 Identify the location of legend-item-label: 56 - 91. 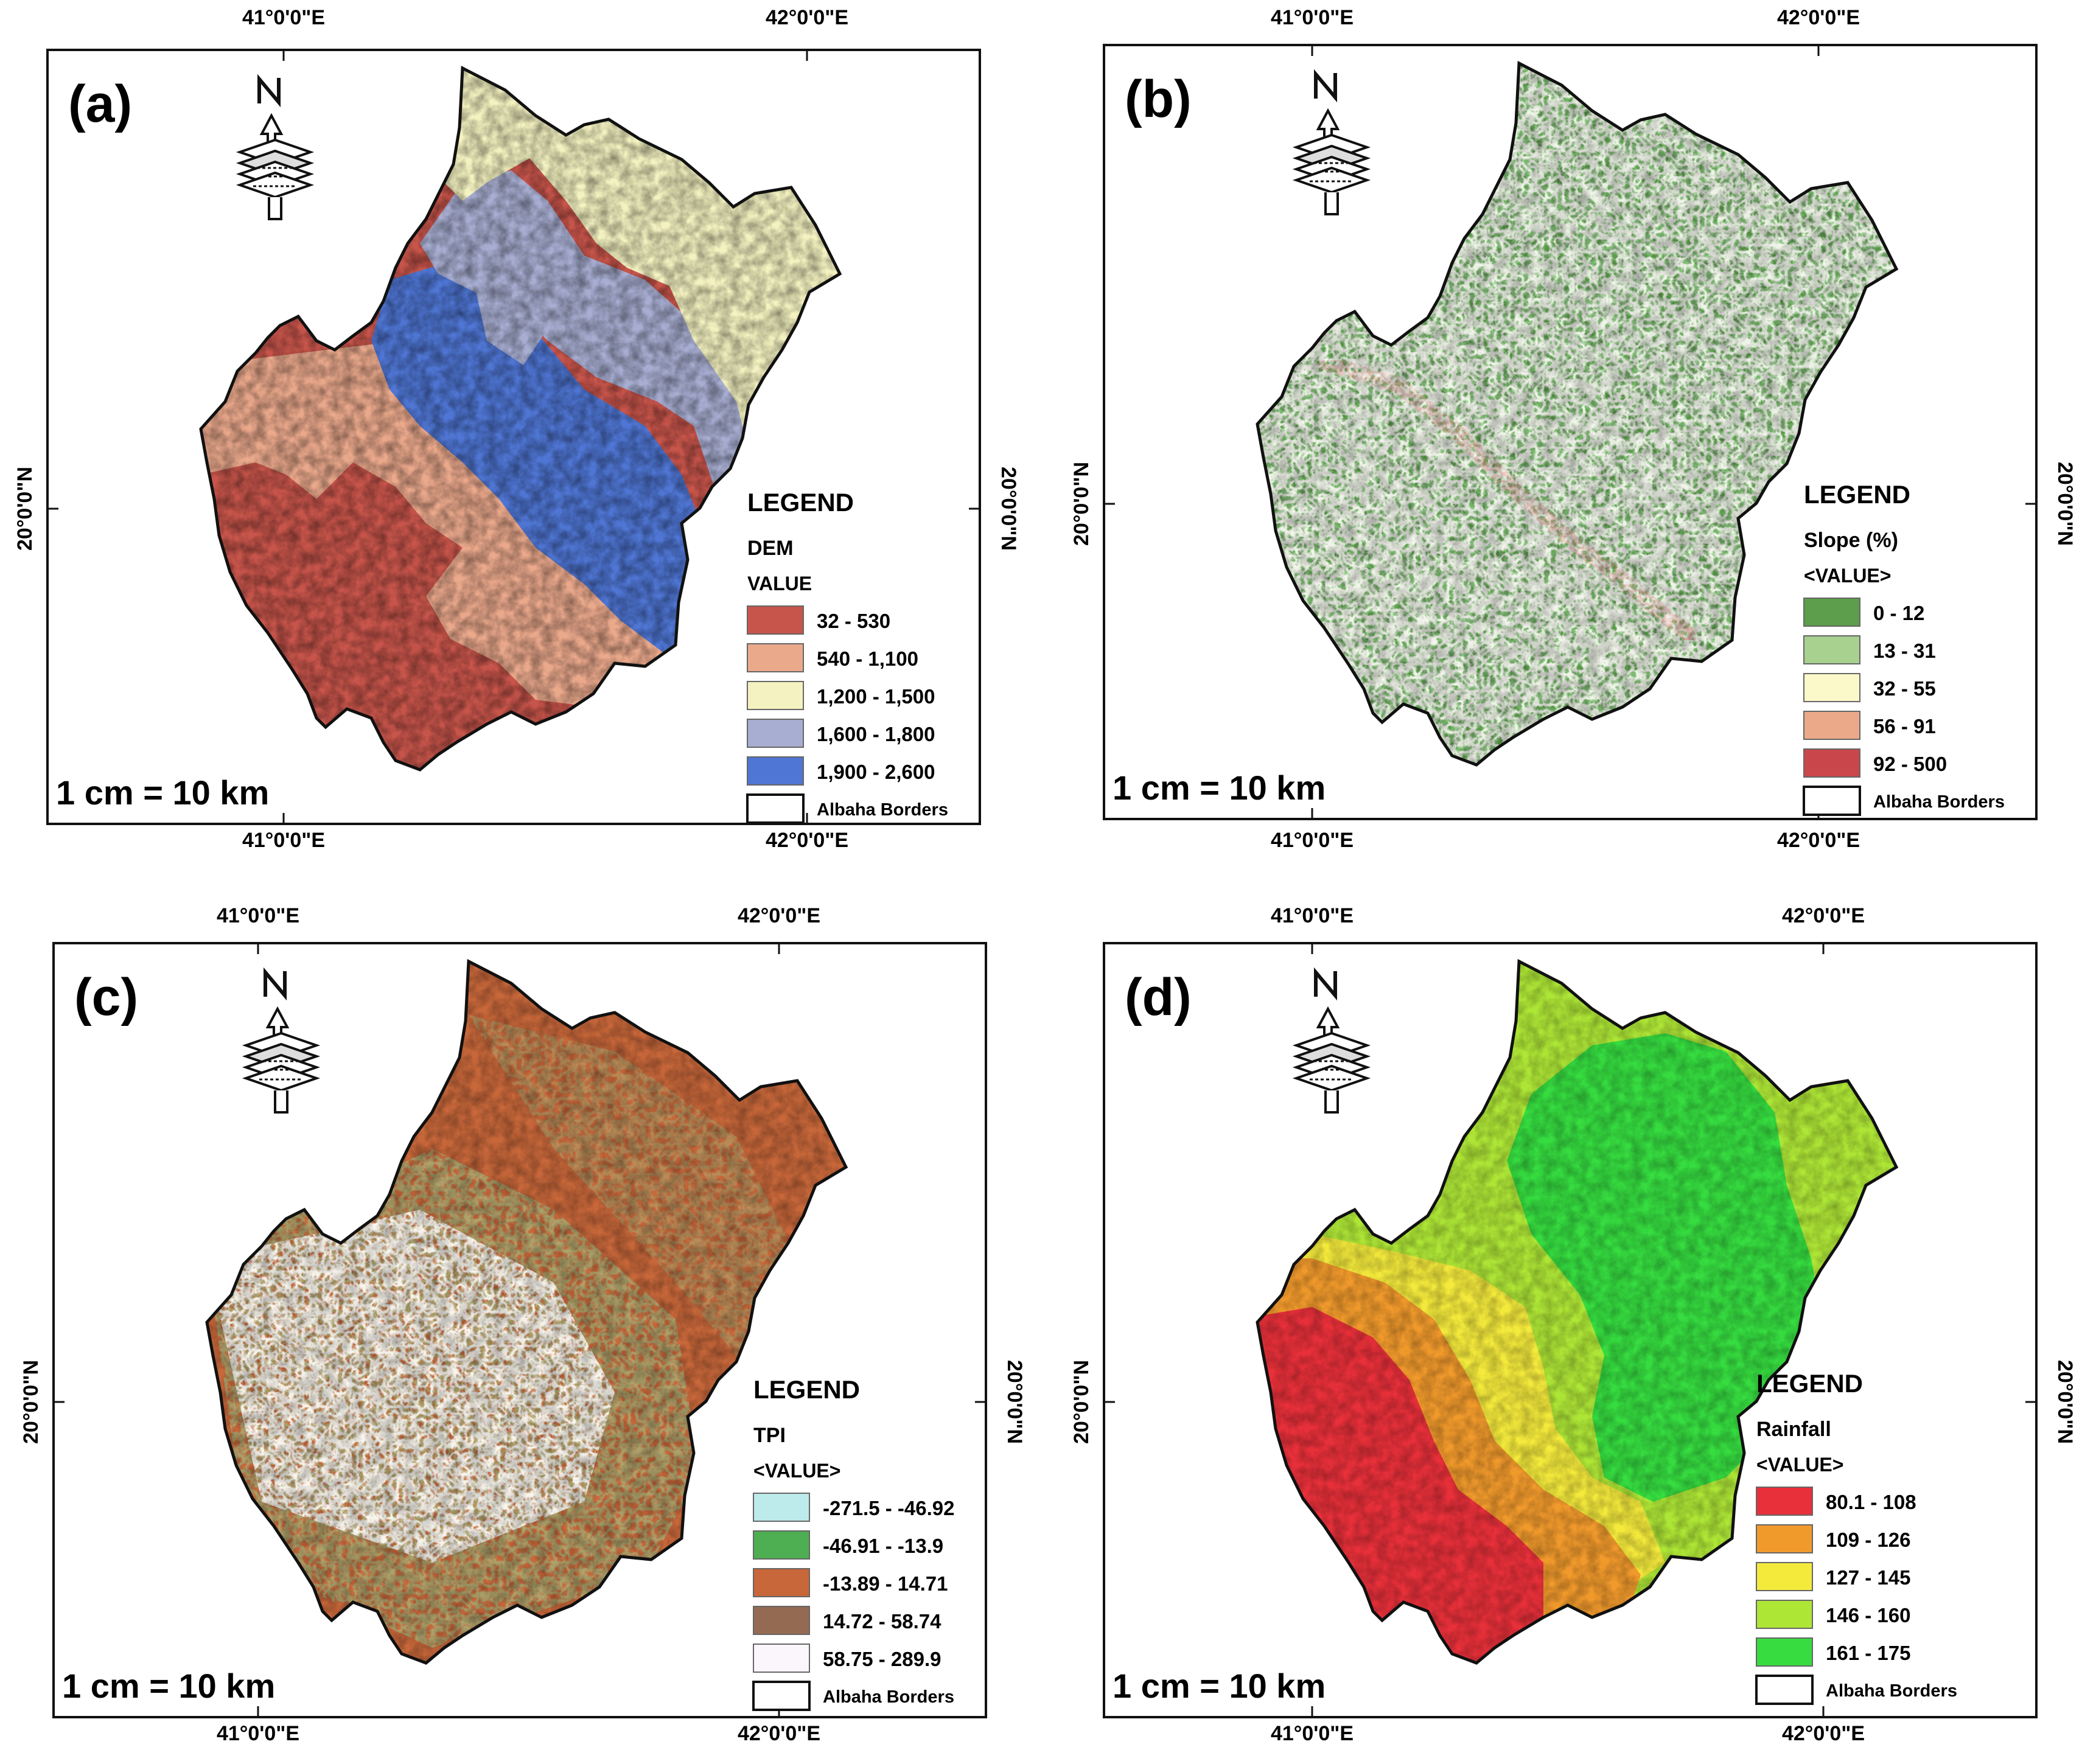
(1904, 726).